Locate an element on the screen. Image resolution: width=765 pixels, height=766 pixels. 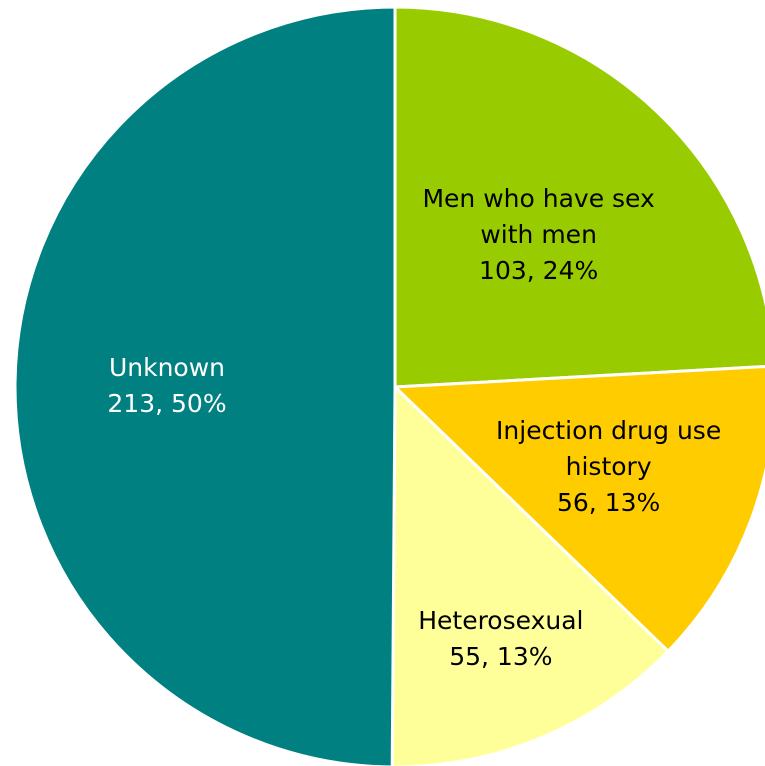
category-label: Unknown is located at coordinates (167, 368).